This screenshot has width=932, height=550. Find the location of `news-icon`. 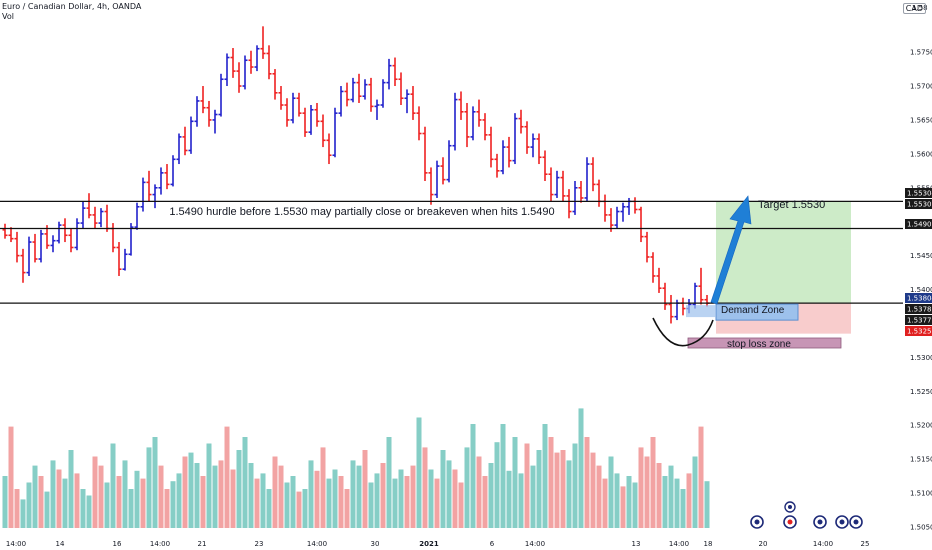

news-icon is located at coordinates (856, 522).